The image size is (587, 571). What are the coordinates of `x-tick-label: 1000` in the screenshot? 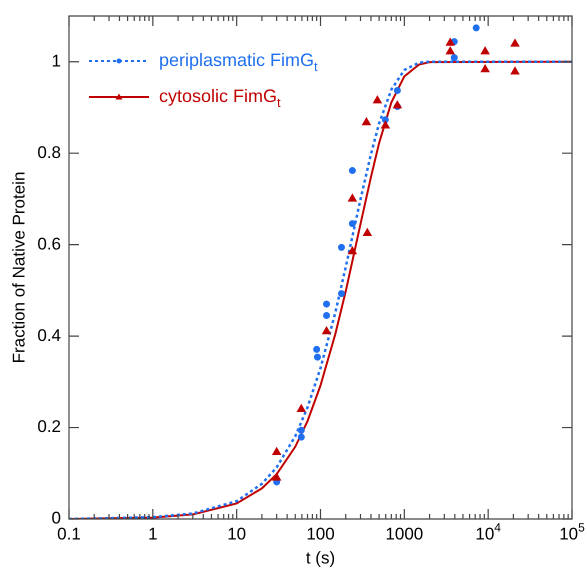 It's located at (404, 534).